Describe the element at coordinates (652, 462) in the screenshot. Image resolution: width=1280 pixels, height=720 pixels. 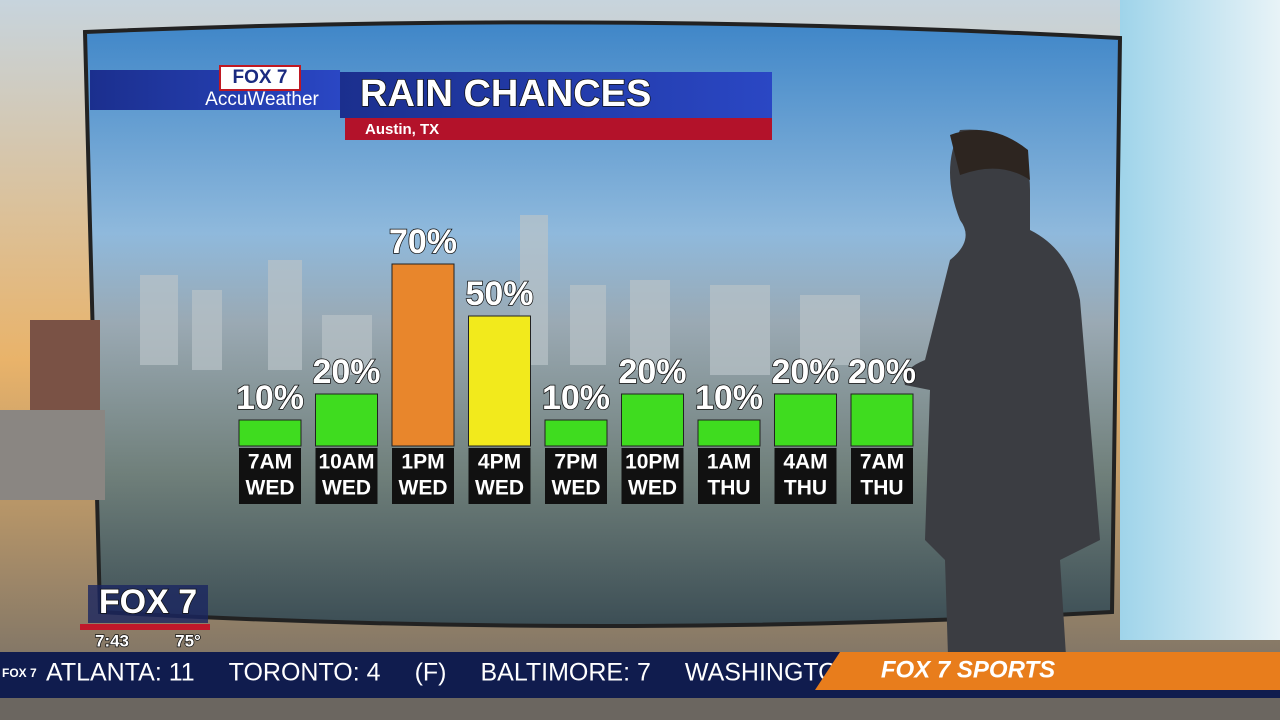
I see `category-label: 10PM` at that location.